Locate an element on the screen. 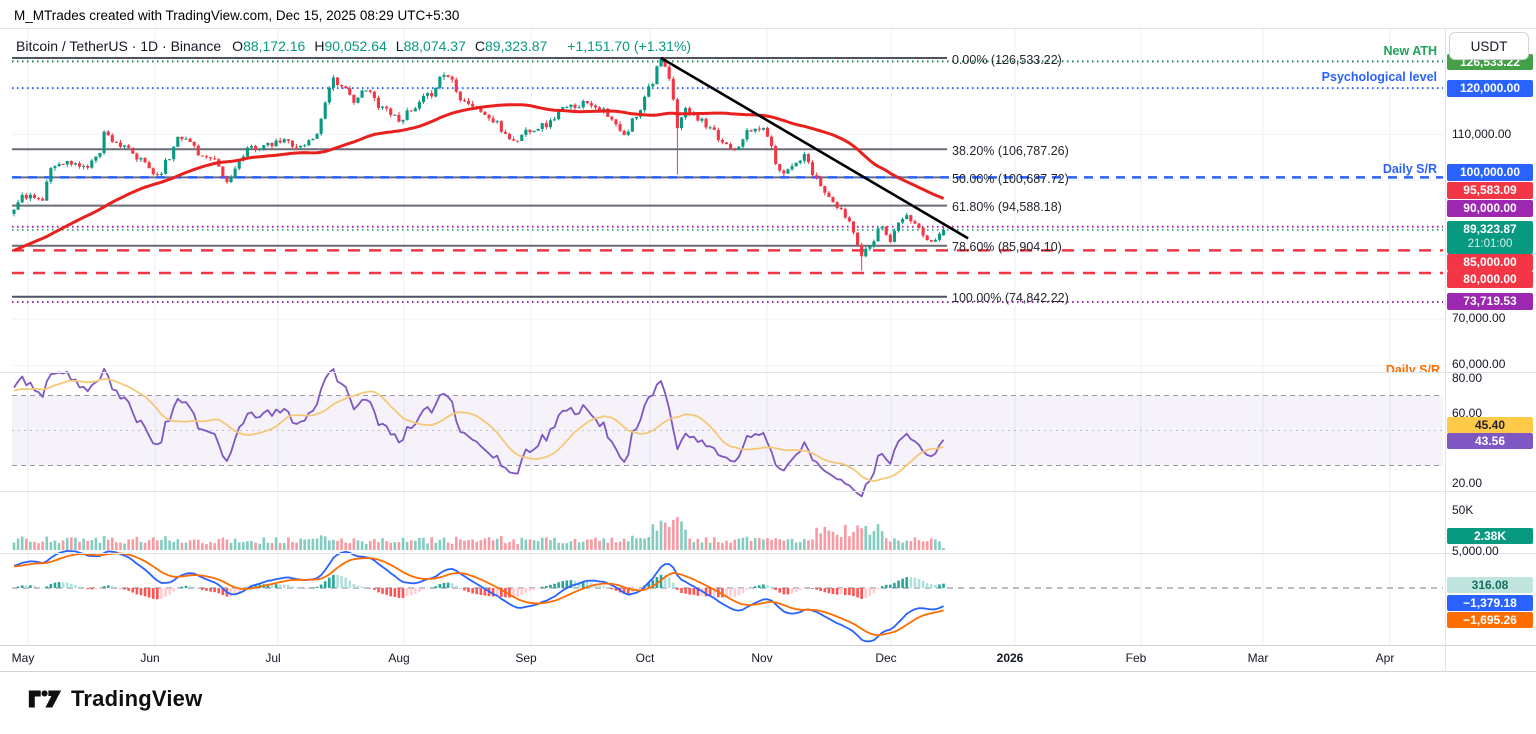 The height and width of the screenshot is (734, 1536). price-scale-label-5: 20.00 is located at coordinates (1467, 483).